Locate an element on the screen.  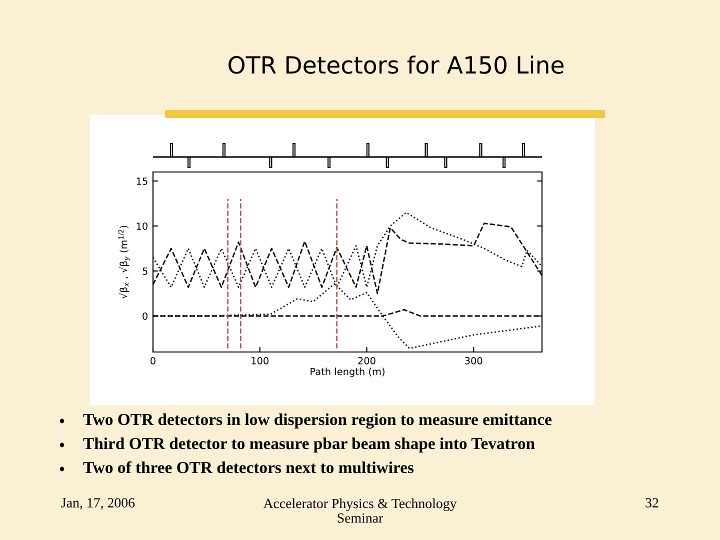
x-tick-label: 200 is located at coordinates (367, 360).